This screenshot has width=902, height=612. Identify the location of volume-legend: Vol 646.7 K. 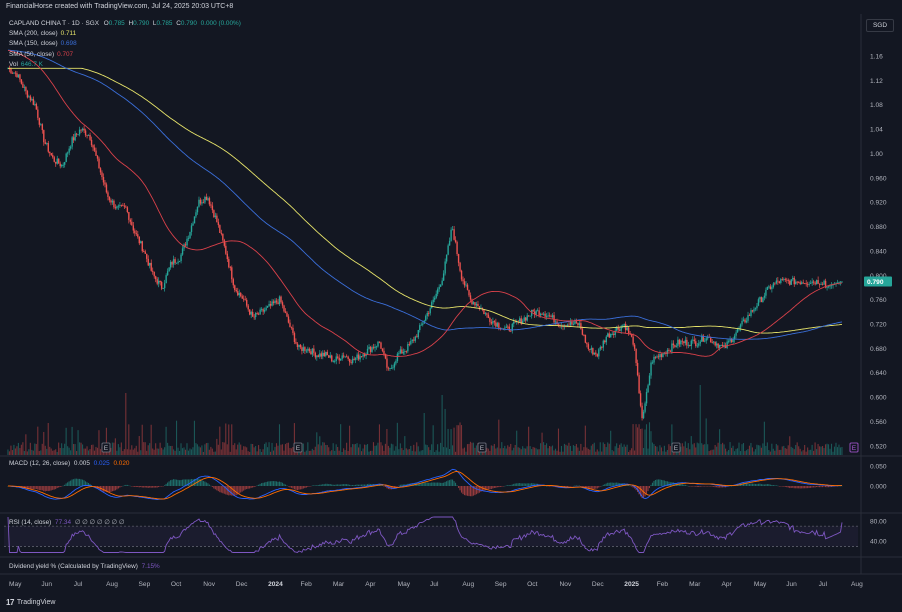
(26, 64).